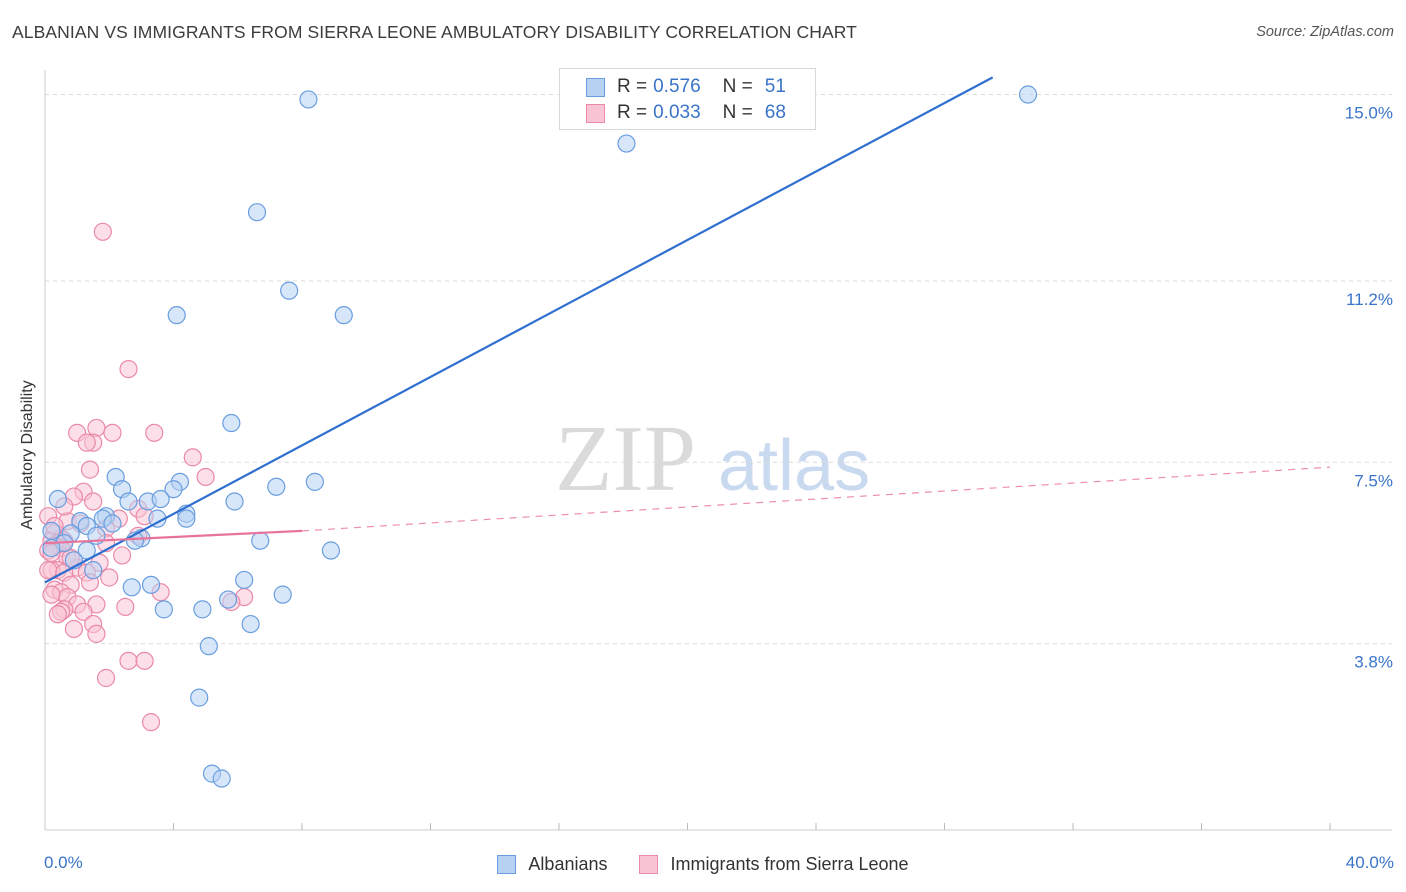 This screenshot has width=1406, height=892. Describe the element at coordinates (568, 863) in the screenshot. I see `legend-label-albanians: Albanians` at that location.